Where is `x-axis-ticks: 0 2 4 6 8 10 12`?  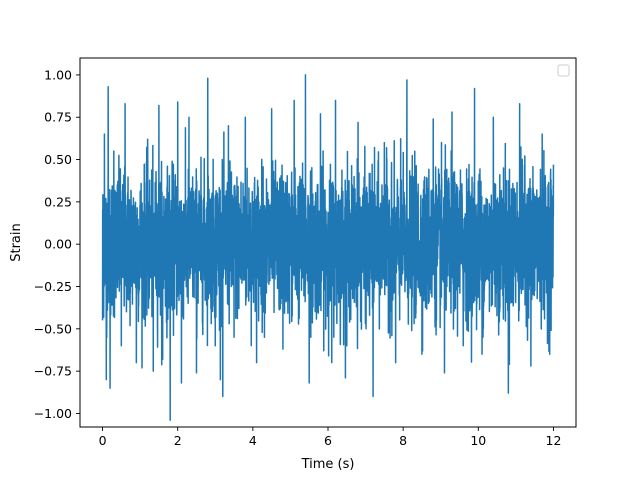 x-axis-ticks: 0 2 4 6 8 10 12 is located at coordinates (330, 437).